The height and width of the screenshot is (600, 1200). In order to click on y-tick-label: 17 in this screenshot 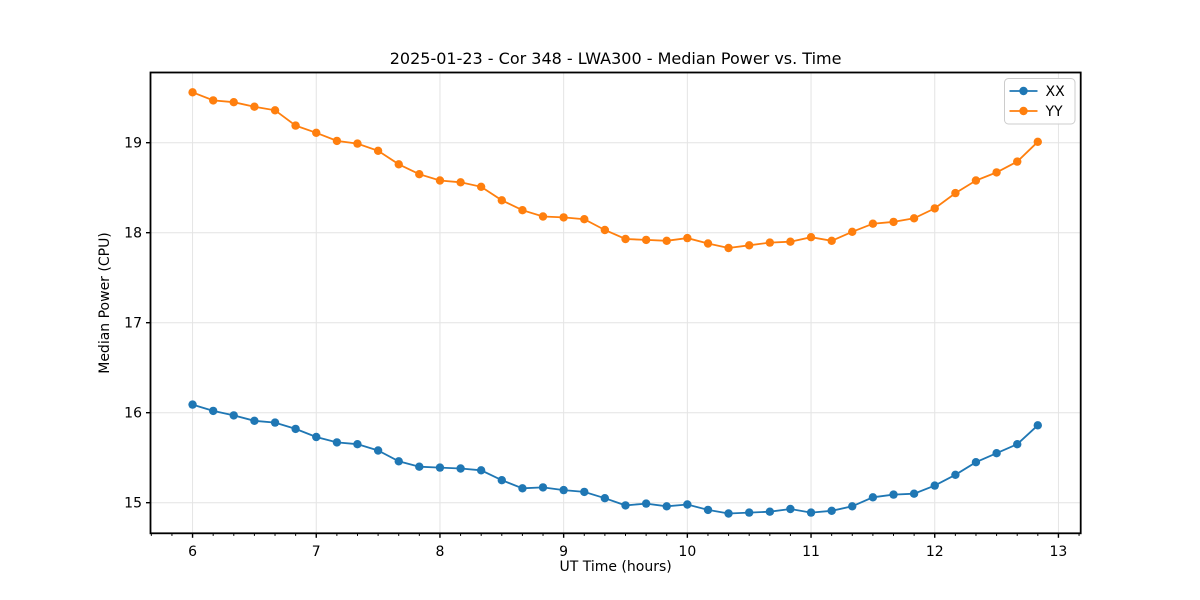, I will do `click(133, 324)`.